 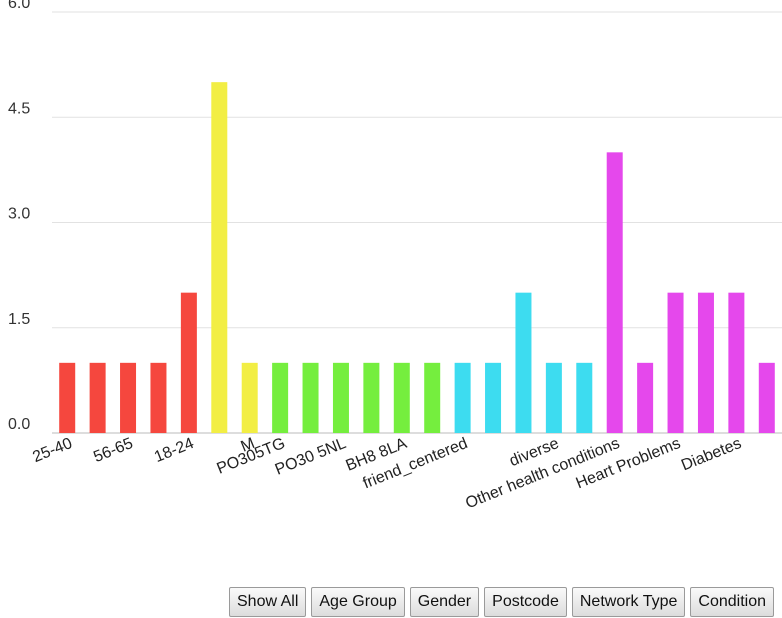 What do you see at coordinates (358, 602) in the screenshot?
I see `age-group-button: Age Group` at bounding box center [358, 602].